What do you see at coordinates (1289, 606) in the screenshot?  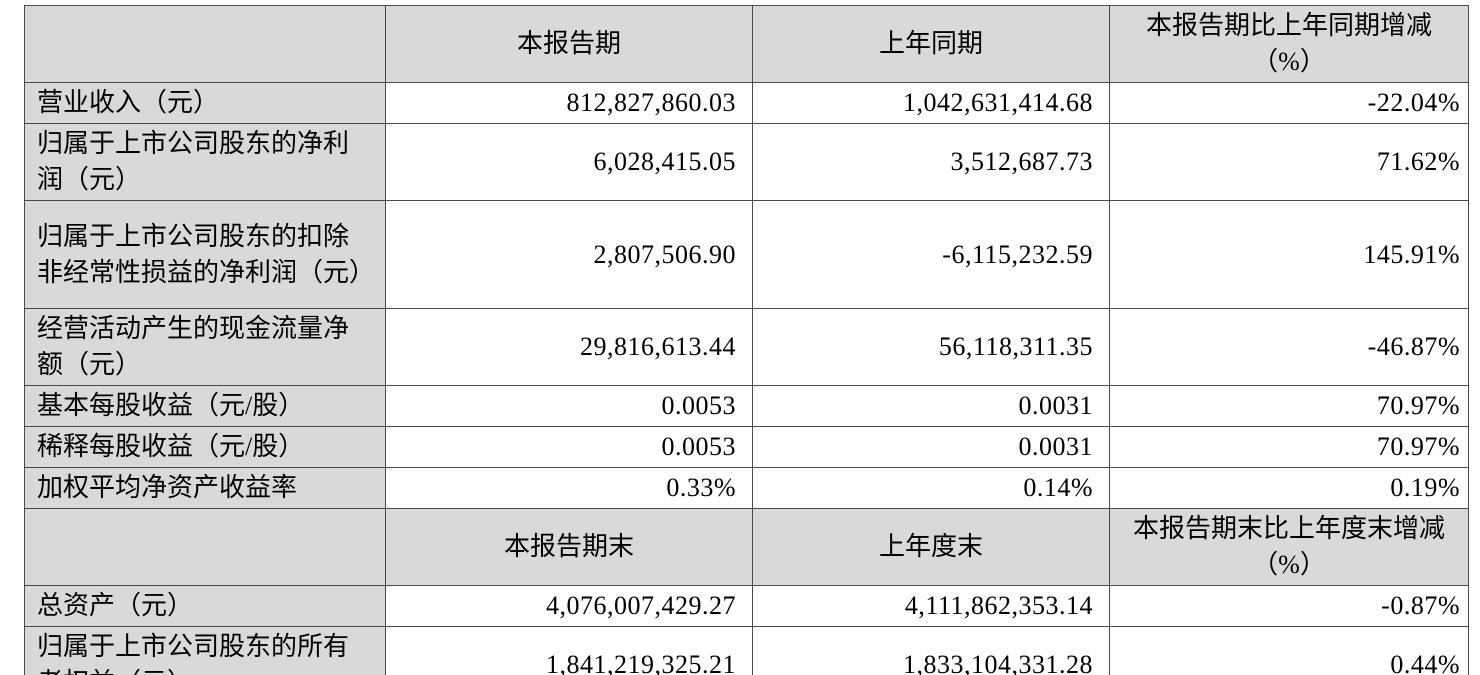 I see `change-value: -0.87%` at bounding box center [1289, 606].